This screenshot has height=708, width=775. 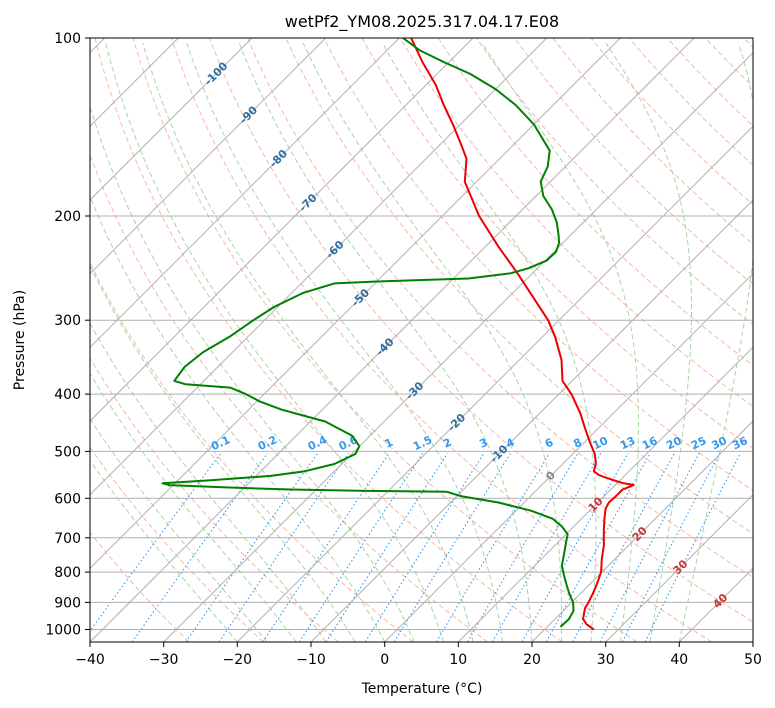 What do you see at coordinates (753, 660) in the screenshot?
I see `x-tick-label: 50` at bounding box center [753, 660].